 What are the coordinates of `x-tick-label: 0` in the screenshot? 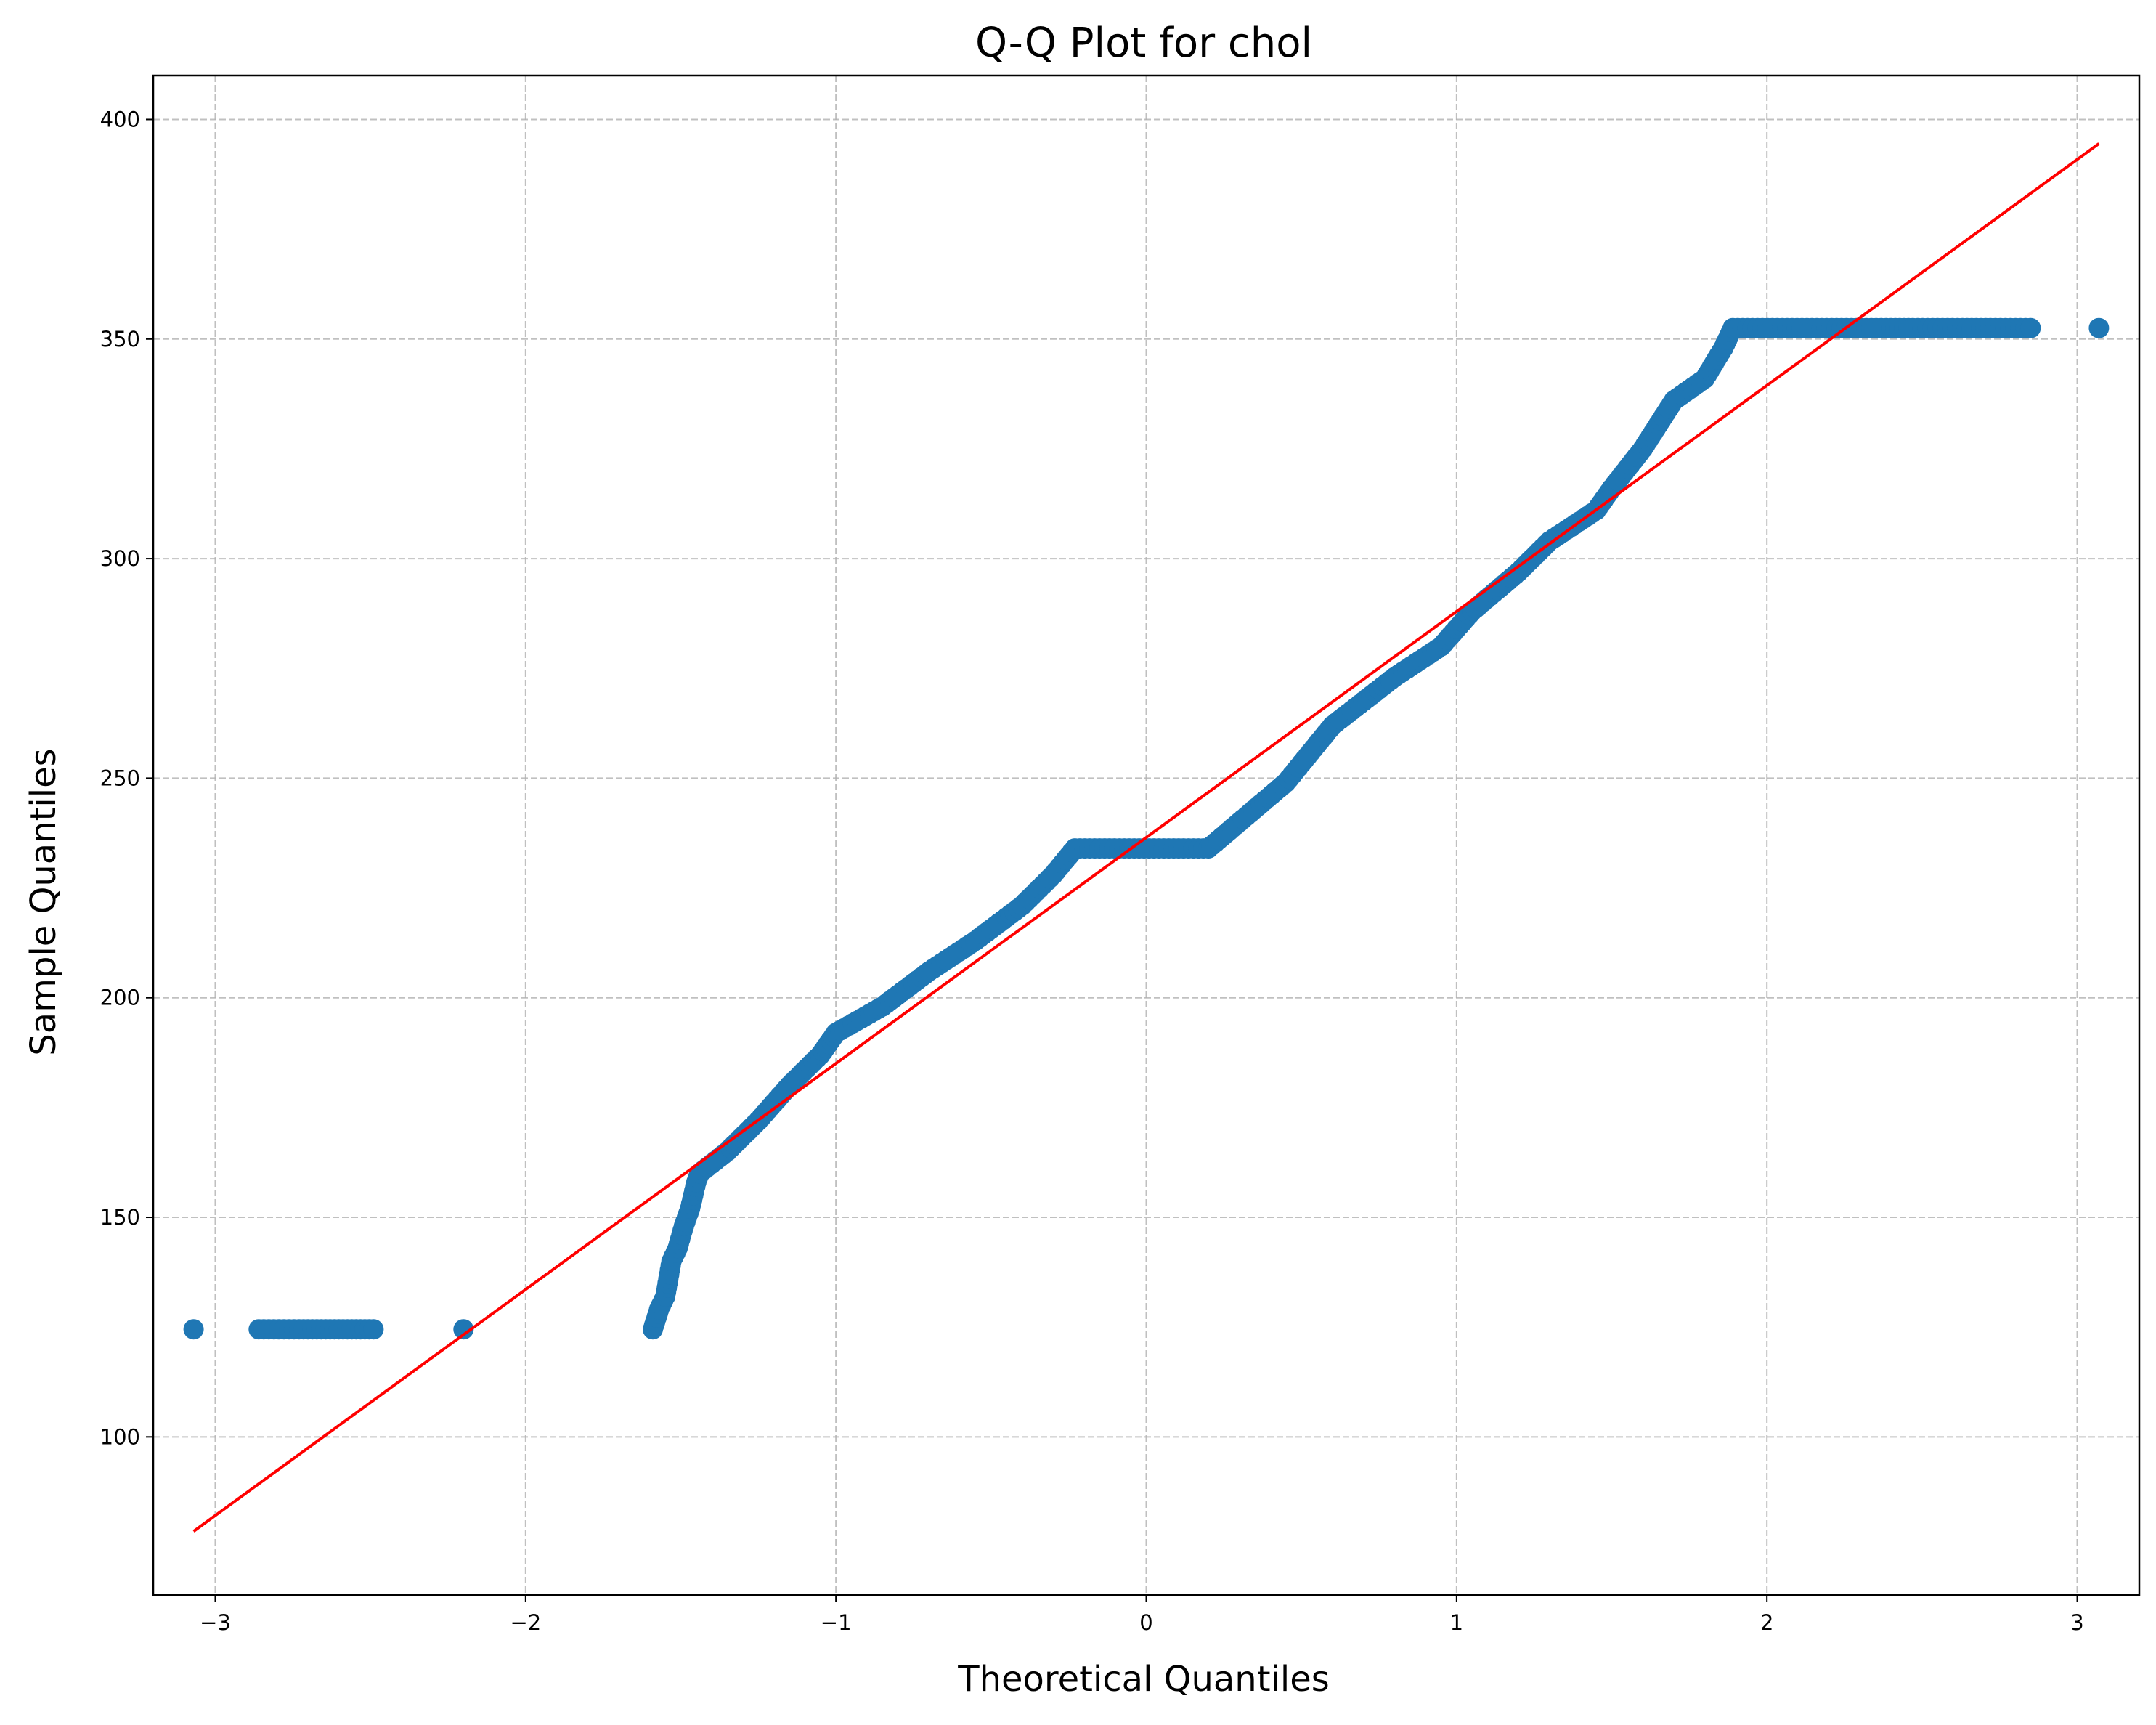 It's located at (1145, 1622).